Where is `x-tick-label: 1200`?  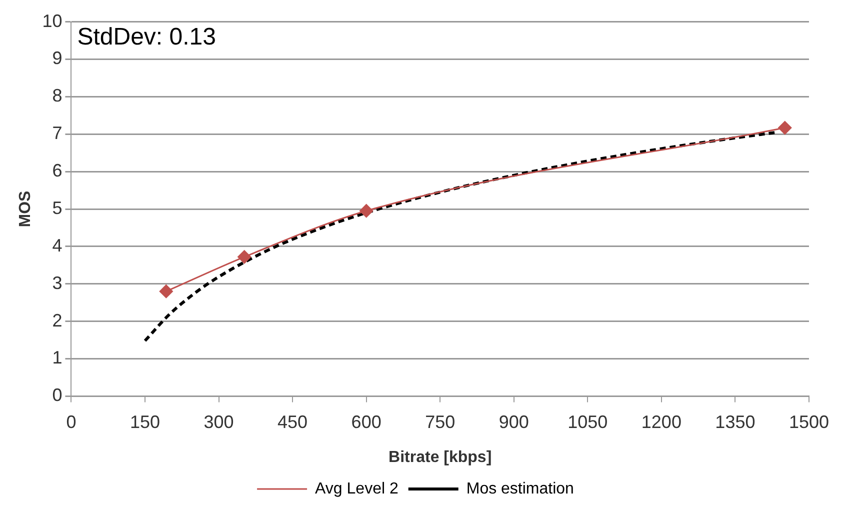 x-tick-label: 1200 is located at coordinates (661, 422).